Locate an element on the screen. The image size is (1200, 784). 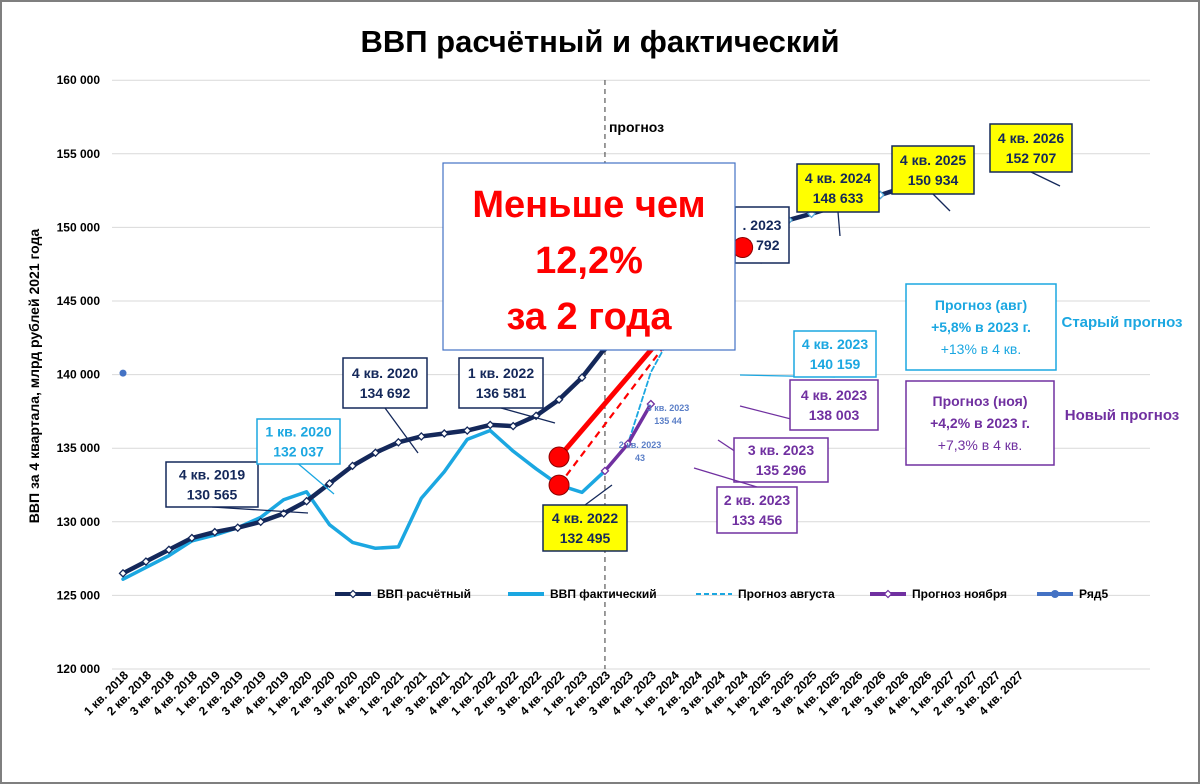
highlight-box: Меньше чем 12,2% за 2 года is located at coordinates (589, 256).